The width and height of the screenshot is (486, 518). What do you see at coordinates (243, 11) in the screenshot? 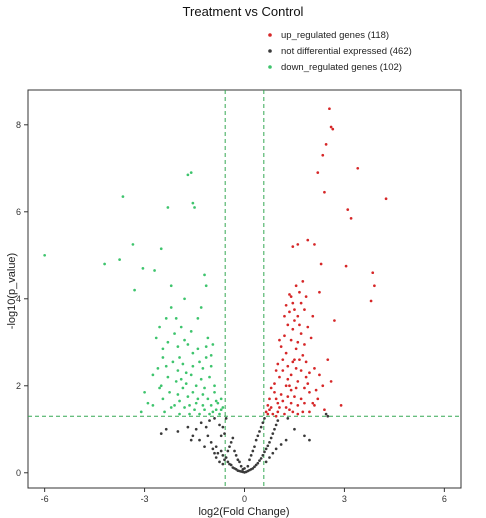
I see `chart-title: Treatment vs Control` at bounding box center [243, 11].